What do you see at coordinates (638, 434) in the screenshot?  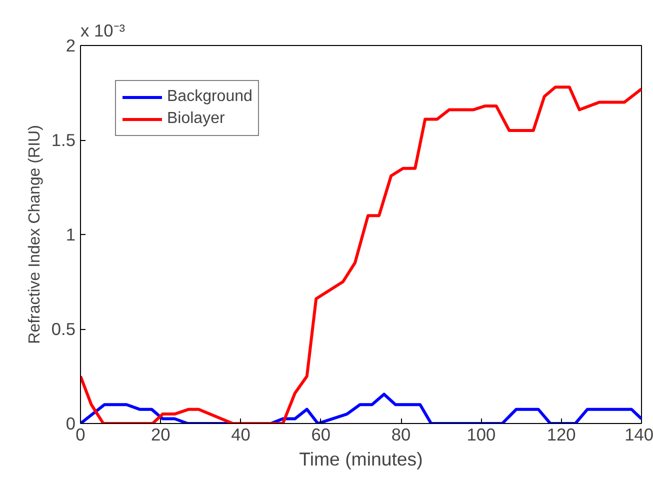 I see `x-tick-label: 140` at bounding box center [638, 434].